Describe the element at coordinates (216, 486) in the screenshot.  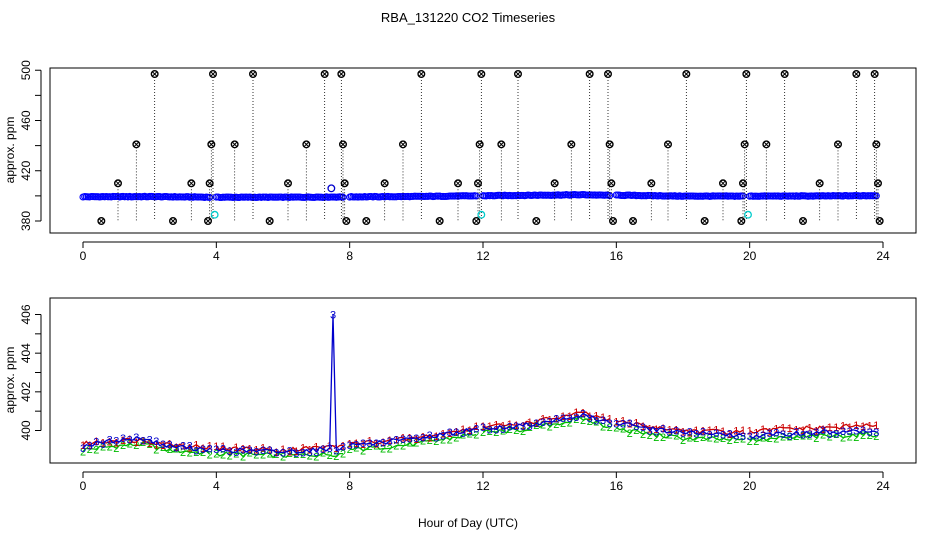
I see `x-tick-label: 4` at that location.